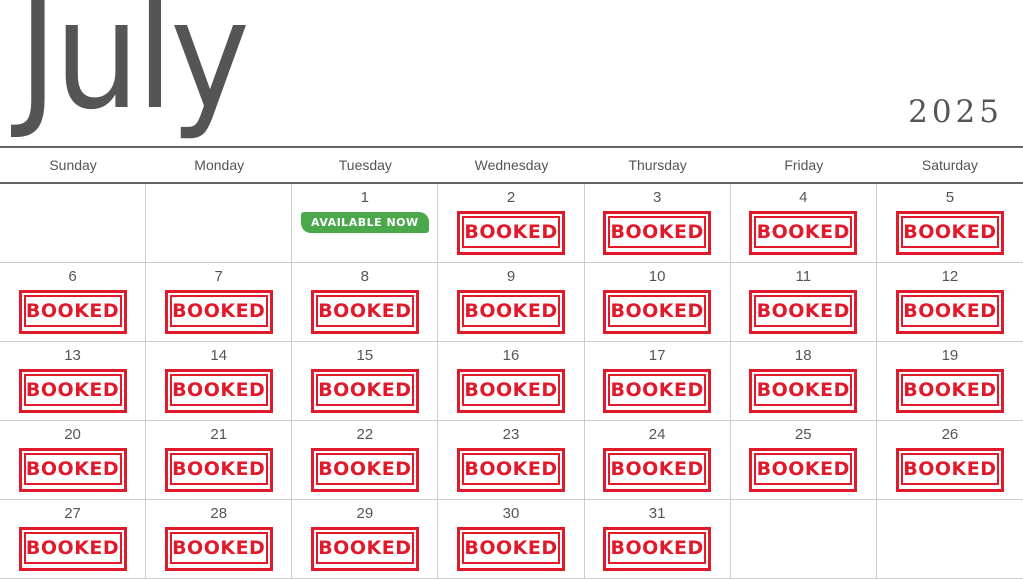  I want to click on month-title: July, so click(134, 71).